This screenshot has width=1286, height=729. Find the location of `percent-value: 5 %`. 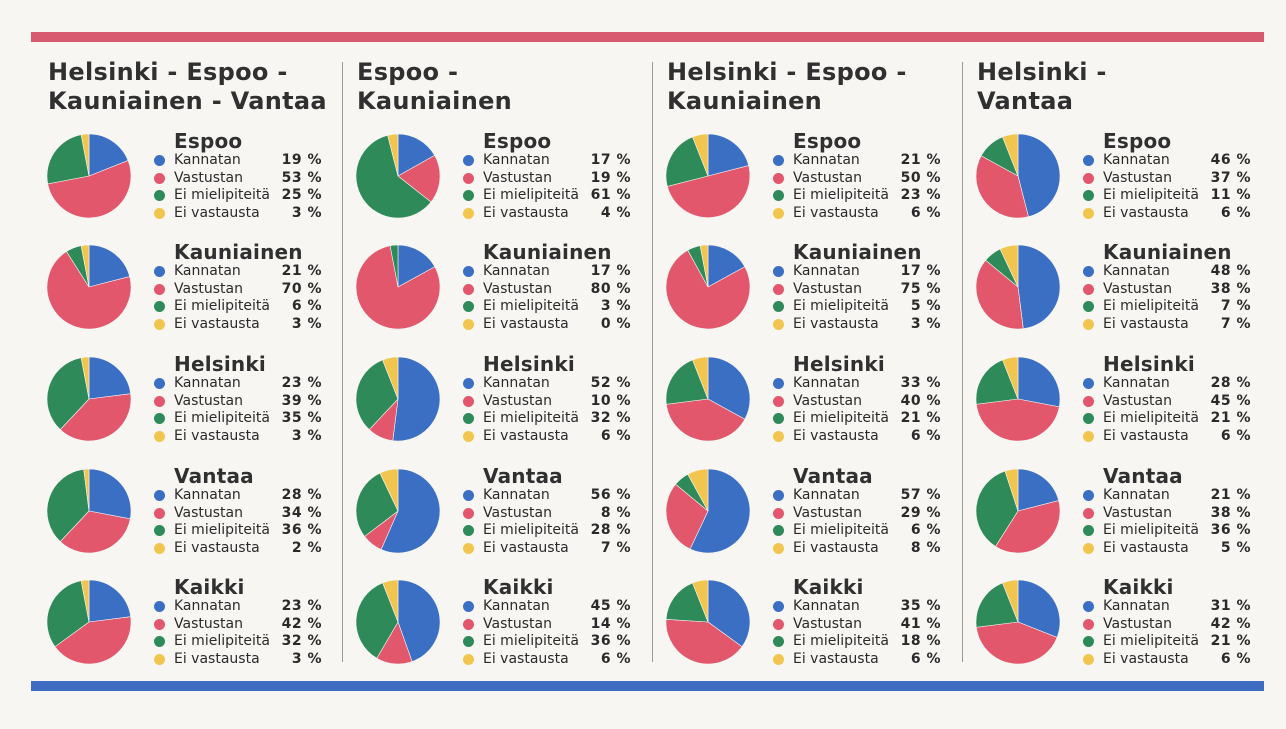

percent-value: 5 % is located at coordinates (925, 306).